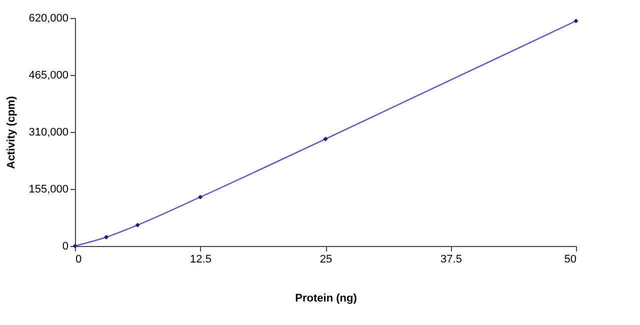 The width and height of the screenshot is (640, 325). I want to click on x-tick-label: 0, so click(79, 260).